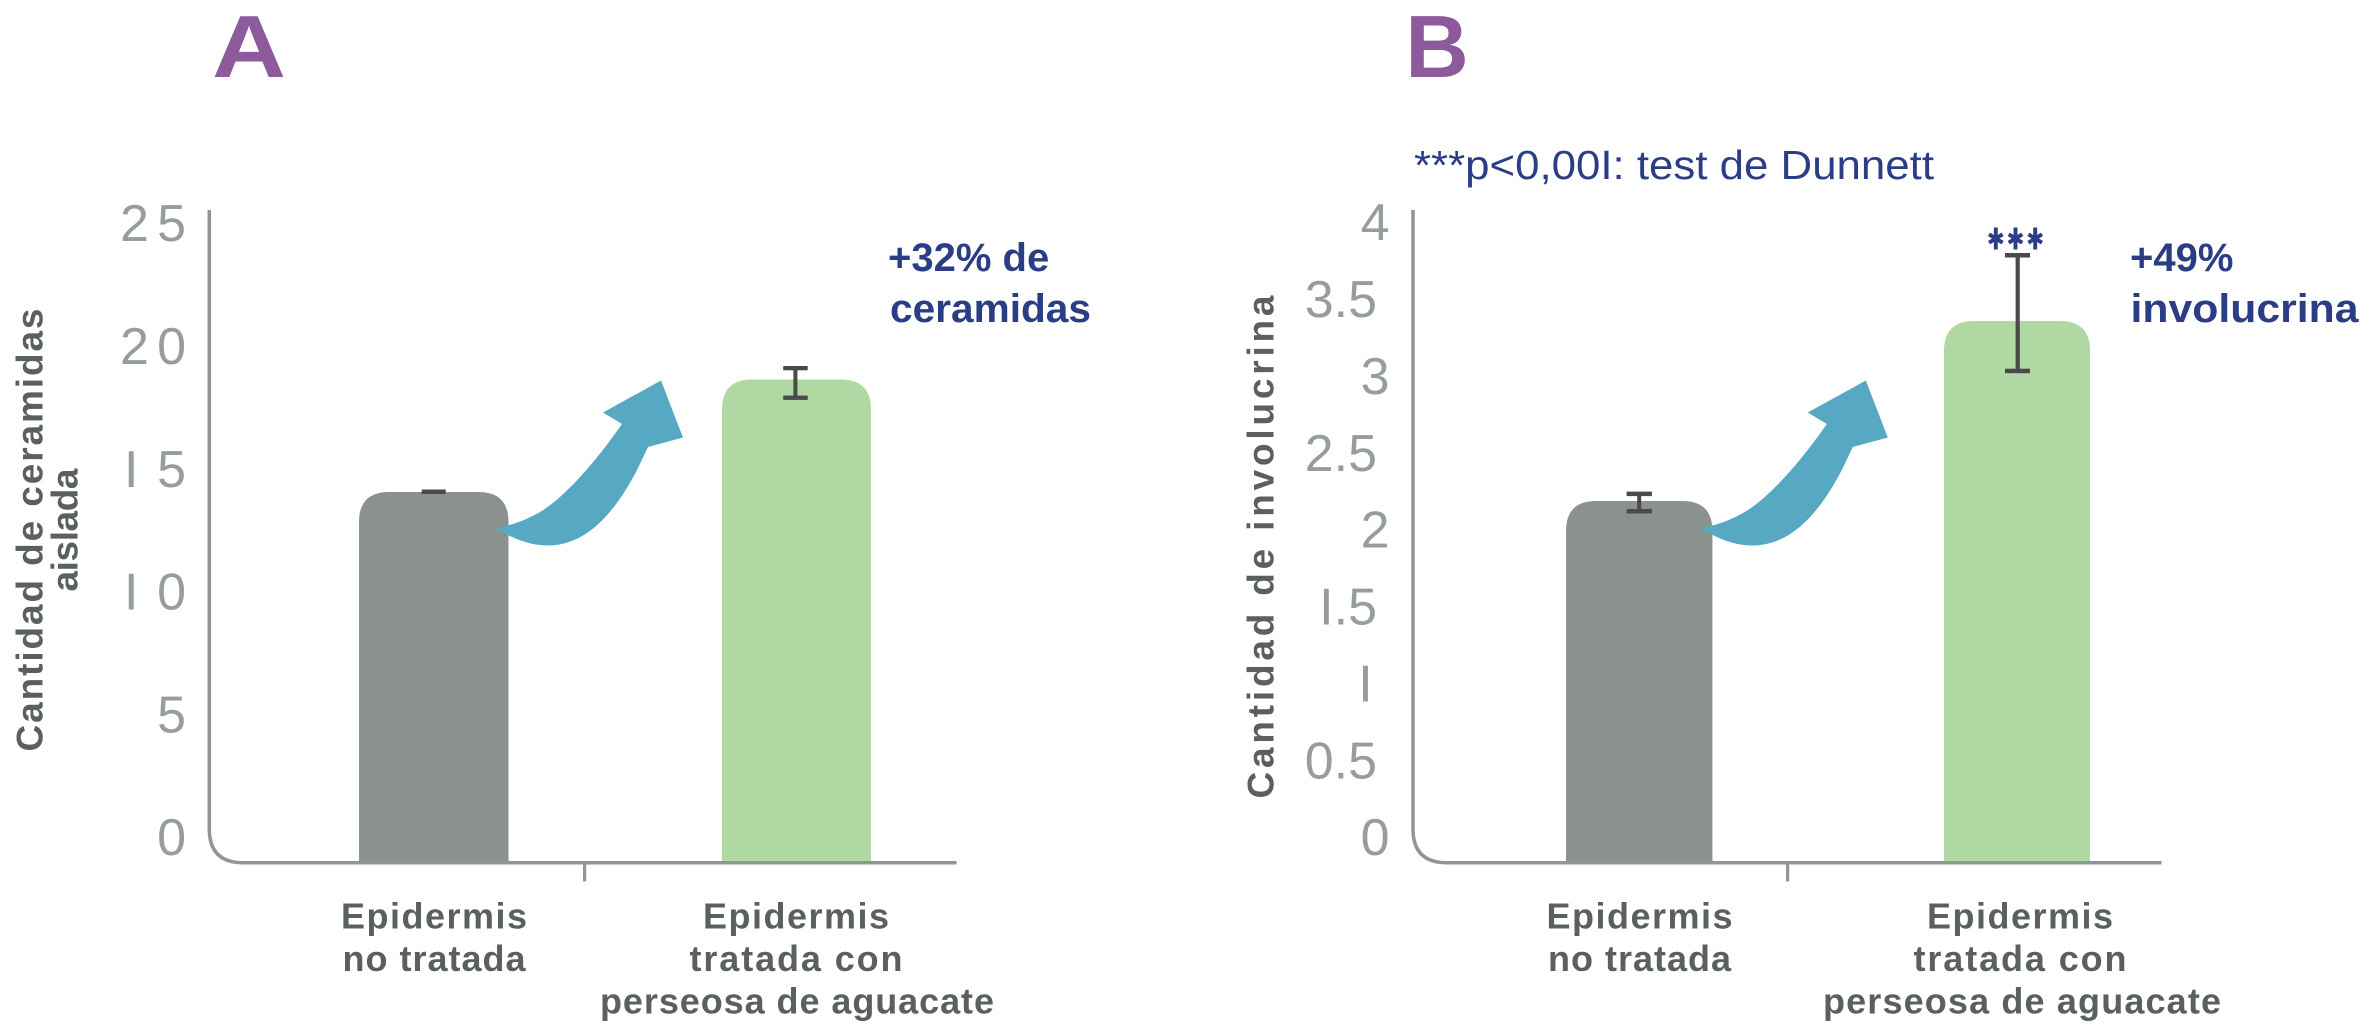 The height and width of the screenshot is (1030, 2364). I want to click on svg-text: involucrina, so click(2245, 309).